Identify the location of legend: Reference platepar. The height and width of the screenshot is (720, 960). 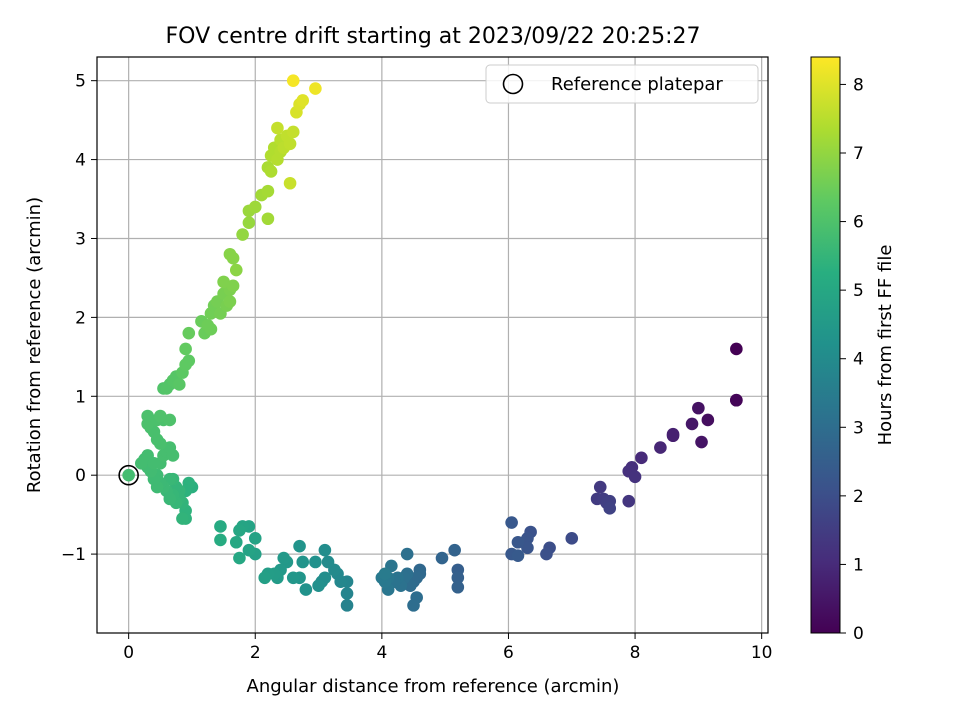
(622, 84).